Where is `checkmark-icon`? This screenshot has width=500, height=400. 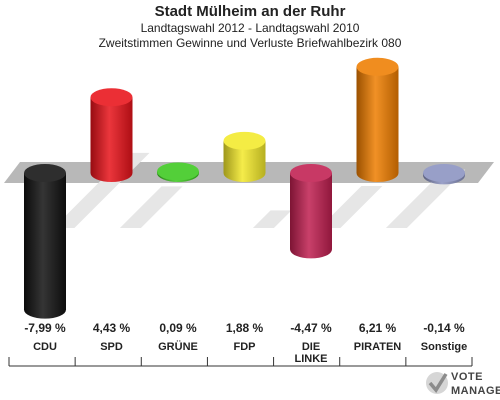 checkmark-icon is located at coordinates (437, 383).